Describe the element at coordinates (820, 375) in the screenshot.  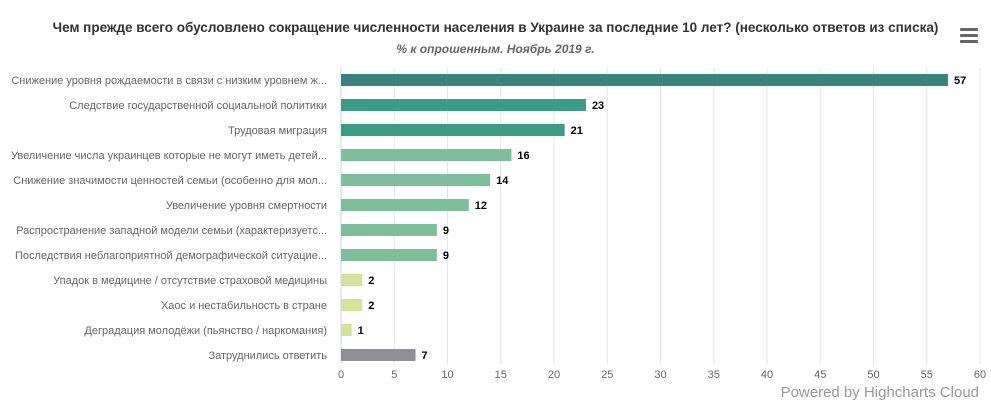
I see `x-tick-label: 45` at that location.